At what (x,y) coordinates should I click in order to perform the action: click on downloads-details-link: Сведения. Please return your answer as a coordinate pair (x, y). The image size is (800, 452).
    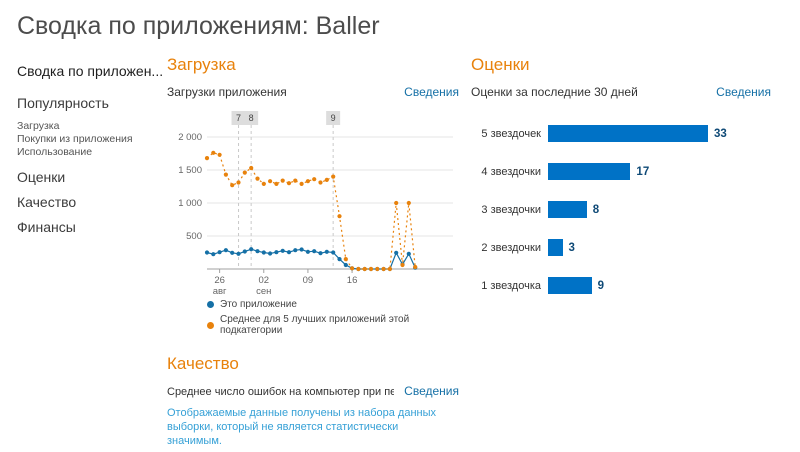
    Looking at the image, I should click on (431, 92).